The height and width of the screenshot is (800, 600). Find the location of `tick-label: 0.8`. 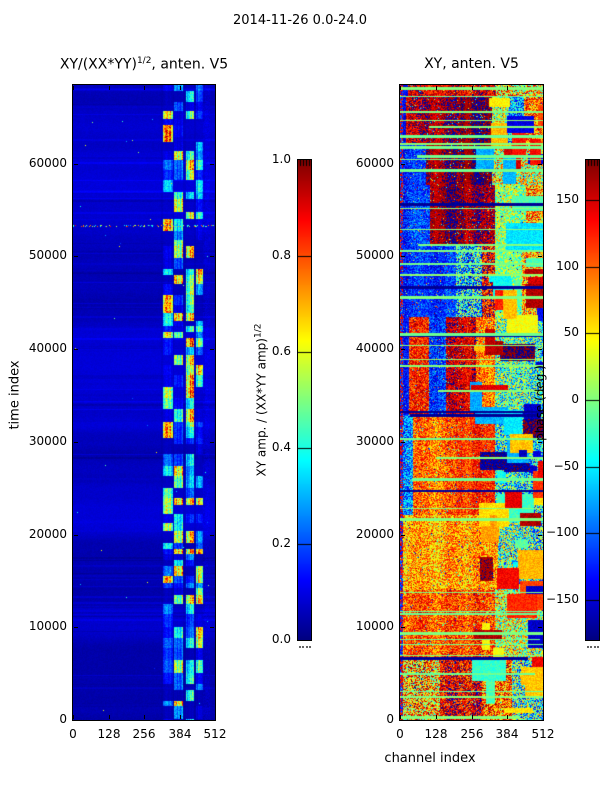

tick-label: 0.8 is located at coordinates (281, 255).